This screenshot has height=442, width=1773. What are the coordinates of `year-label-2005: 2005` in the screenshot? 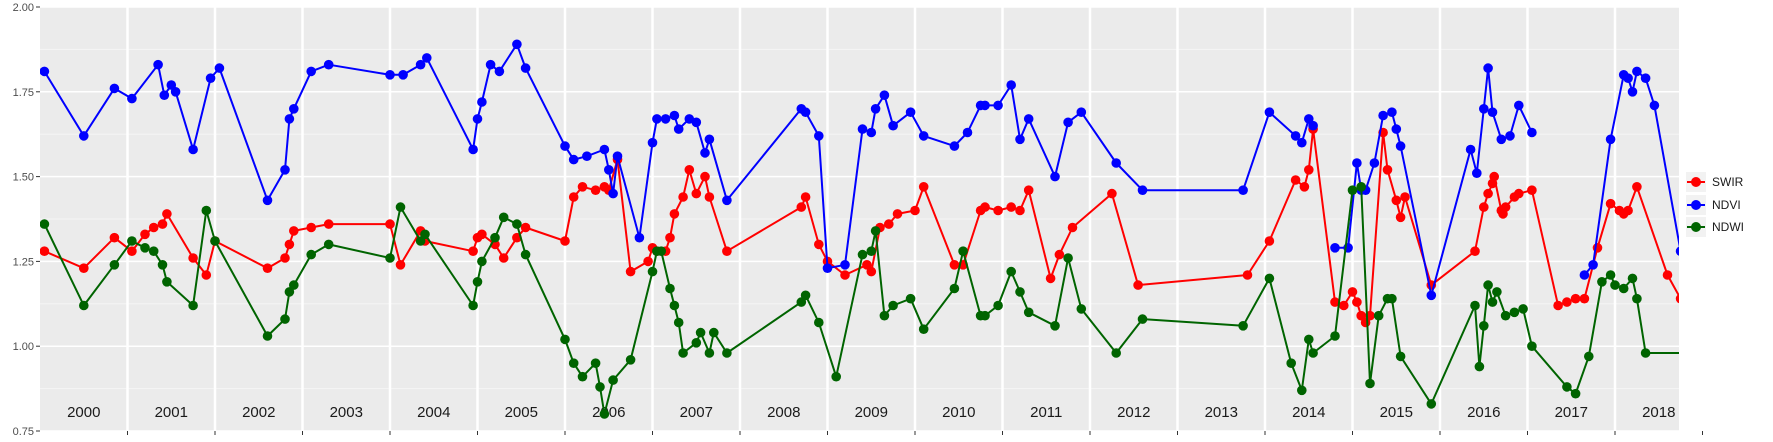 It's located at (521, 412).